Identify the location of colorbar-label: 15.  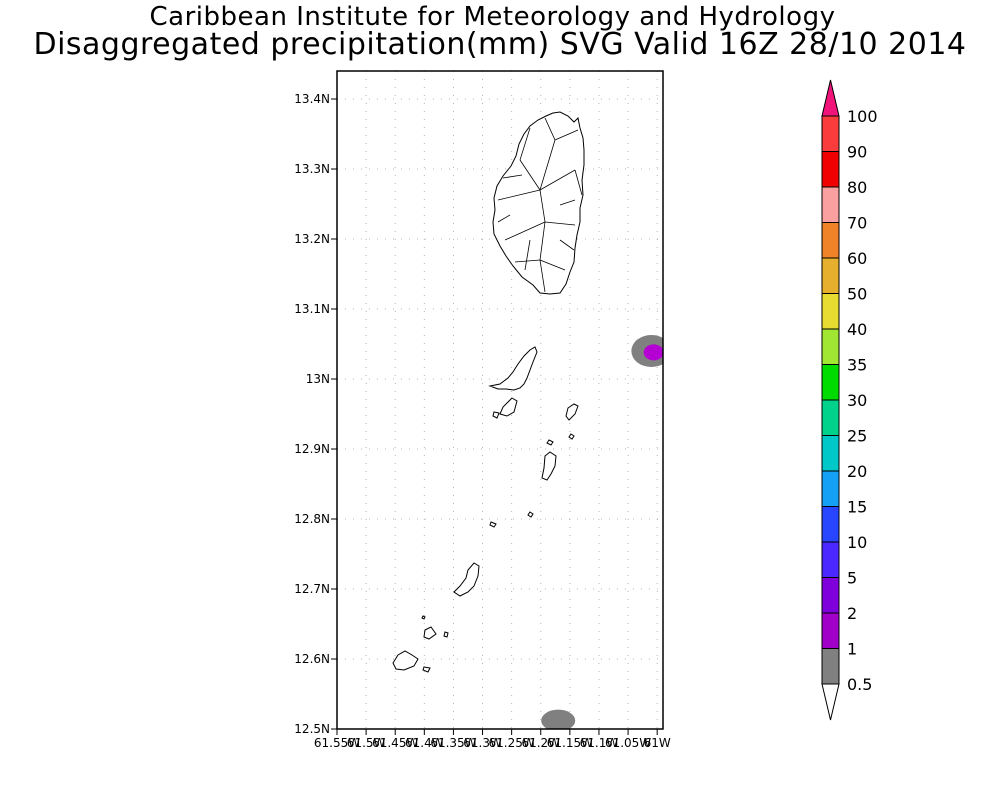
(857, 507).